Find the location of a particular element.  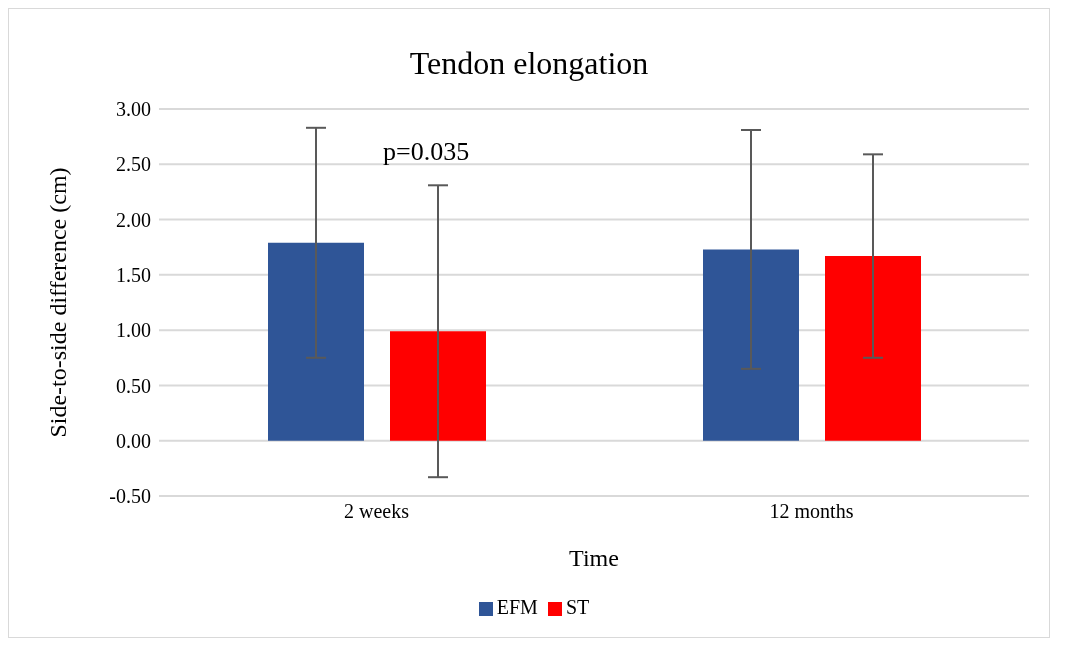

y-tick-label: 2.00 is located at coordinates (133, 219).